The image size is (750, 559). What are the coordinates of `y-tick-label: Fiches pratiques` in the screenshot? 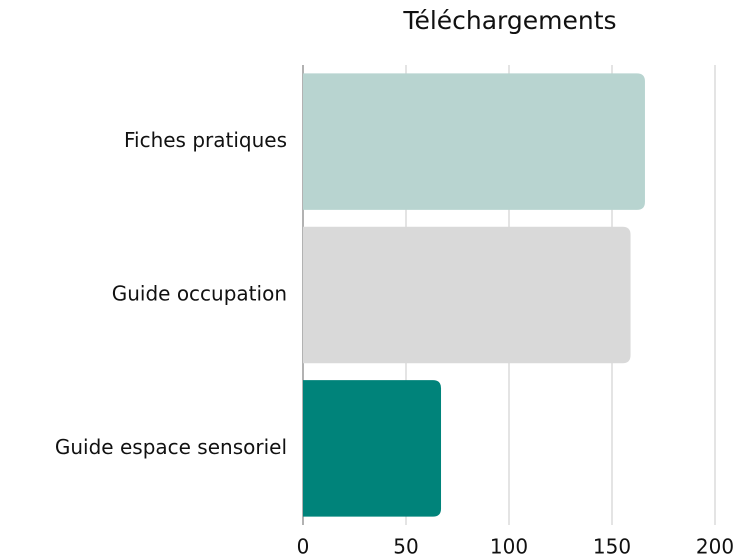 It's located at (205, 140).